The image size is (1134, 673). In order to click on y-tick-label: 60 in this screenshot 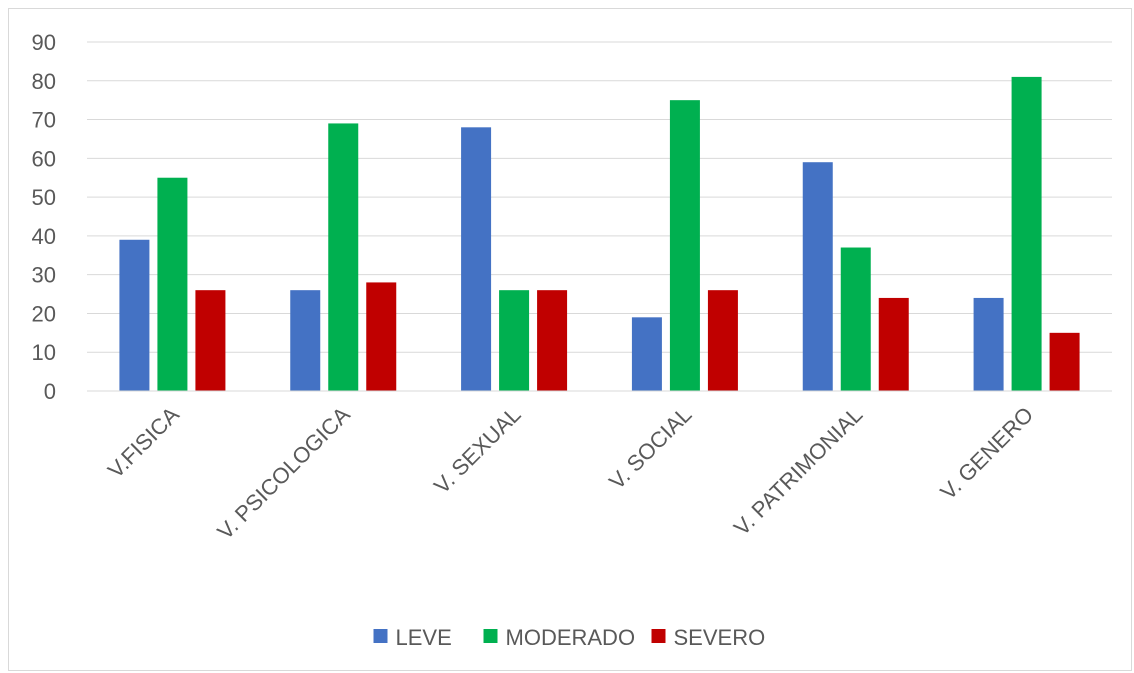, I will do `click(44, 158)`.